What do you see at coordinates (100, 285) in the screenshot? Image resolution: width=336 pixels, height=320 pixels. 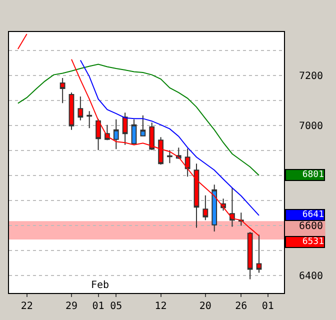 I see `annotation: Feb` at bounding box center [100, 285].